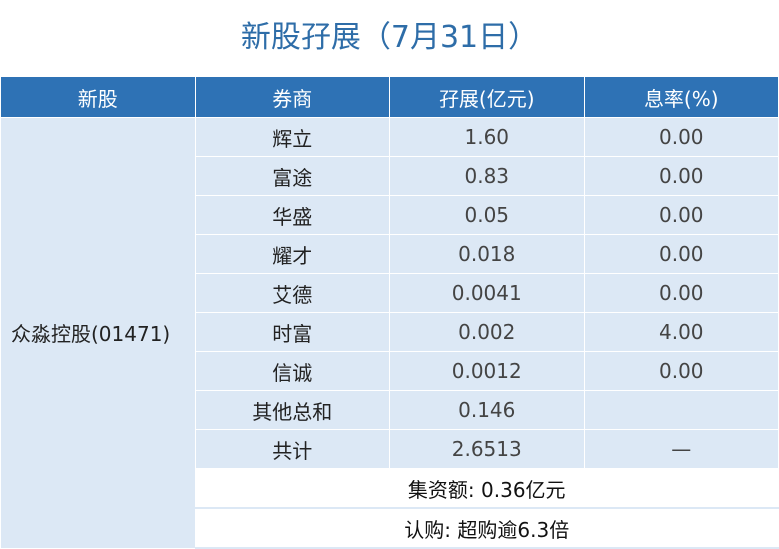 This screenshot has width=779, height=549. Describe the element at coordinates (487, 97) in the screenshot. I see `header-margin: 孖展(亿元)` at that location.